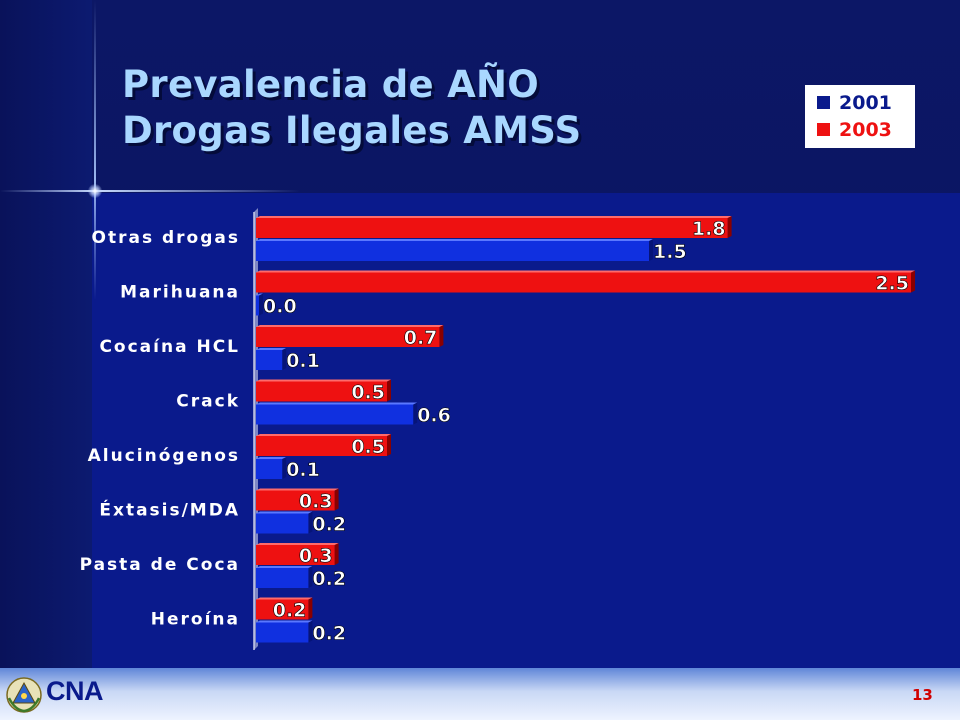  What do you see at coordinates (331, 84) in the screenshot?
I see `title-line-1: Prevalencia de AÑO` at bounding box center [331, 84].